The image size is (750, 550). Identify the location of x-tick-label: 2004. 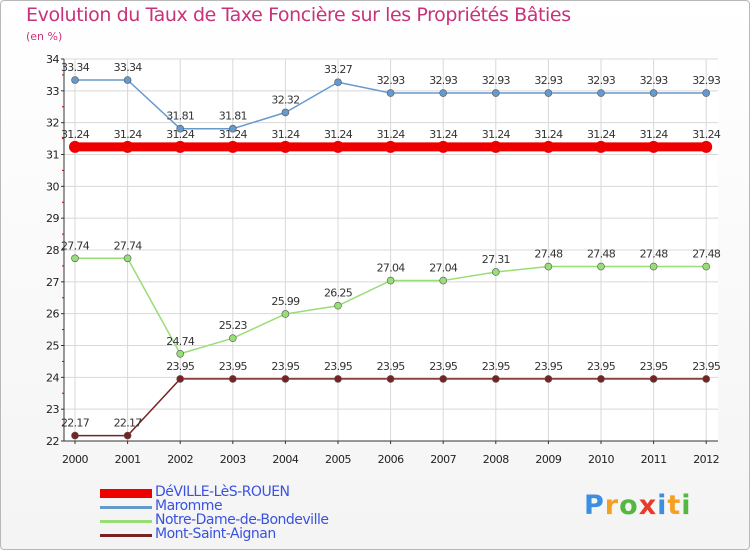
(285, 459).